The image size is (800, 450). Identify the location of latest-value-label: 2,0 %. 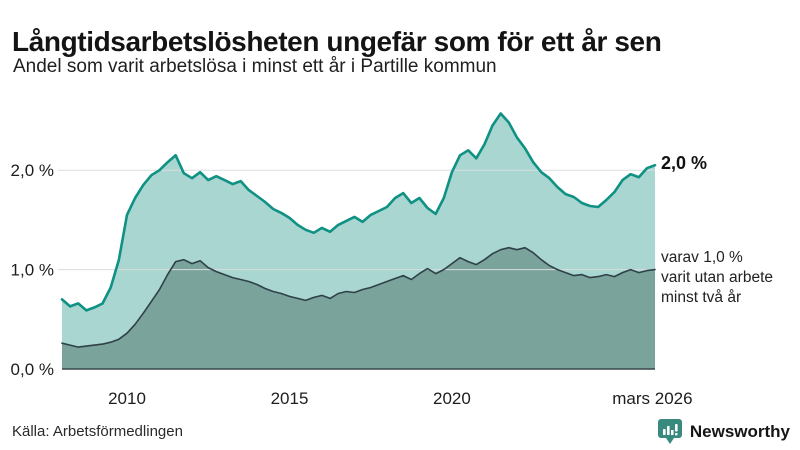
(684, 163).